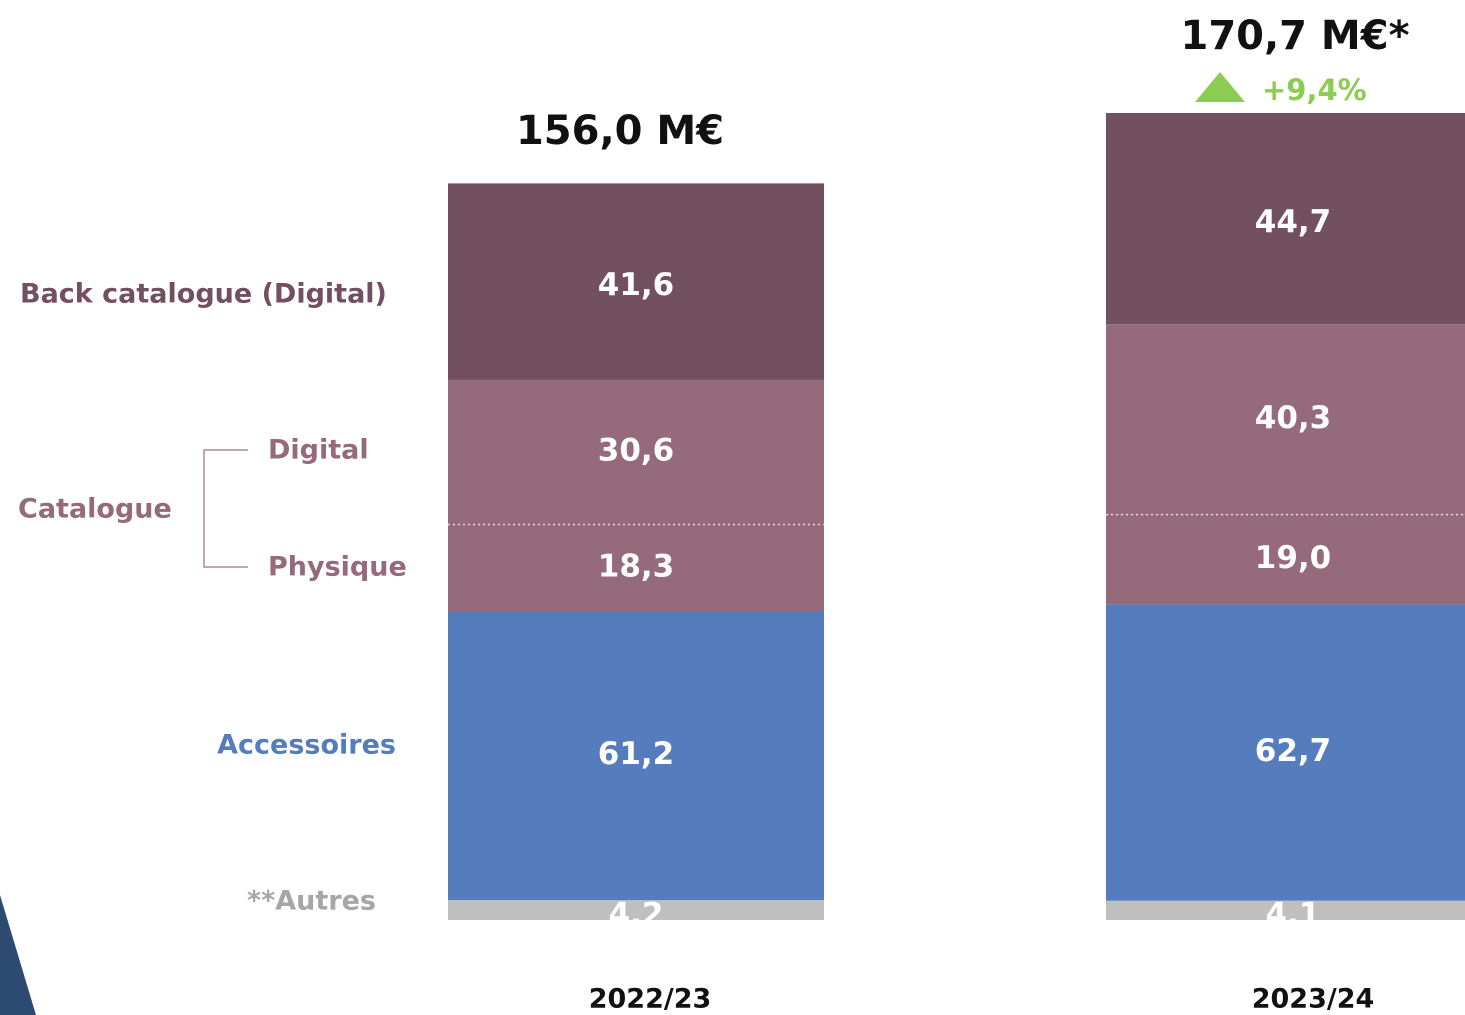 Image resolution: width=1465 pixels, height=1015 pixels. Describe the element at coordinates (318, 450) in the screenshot. I see `legend-label: Digital` at that location.